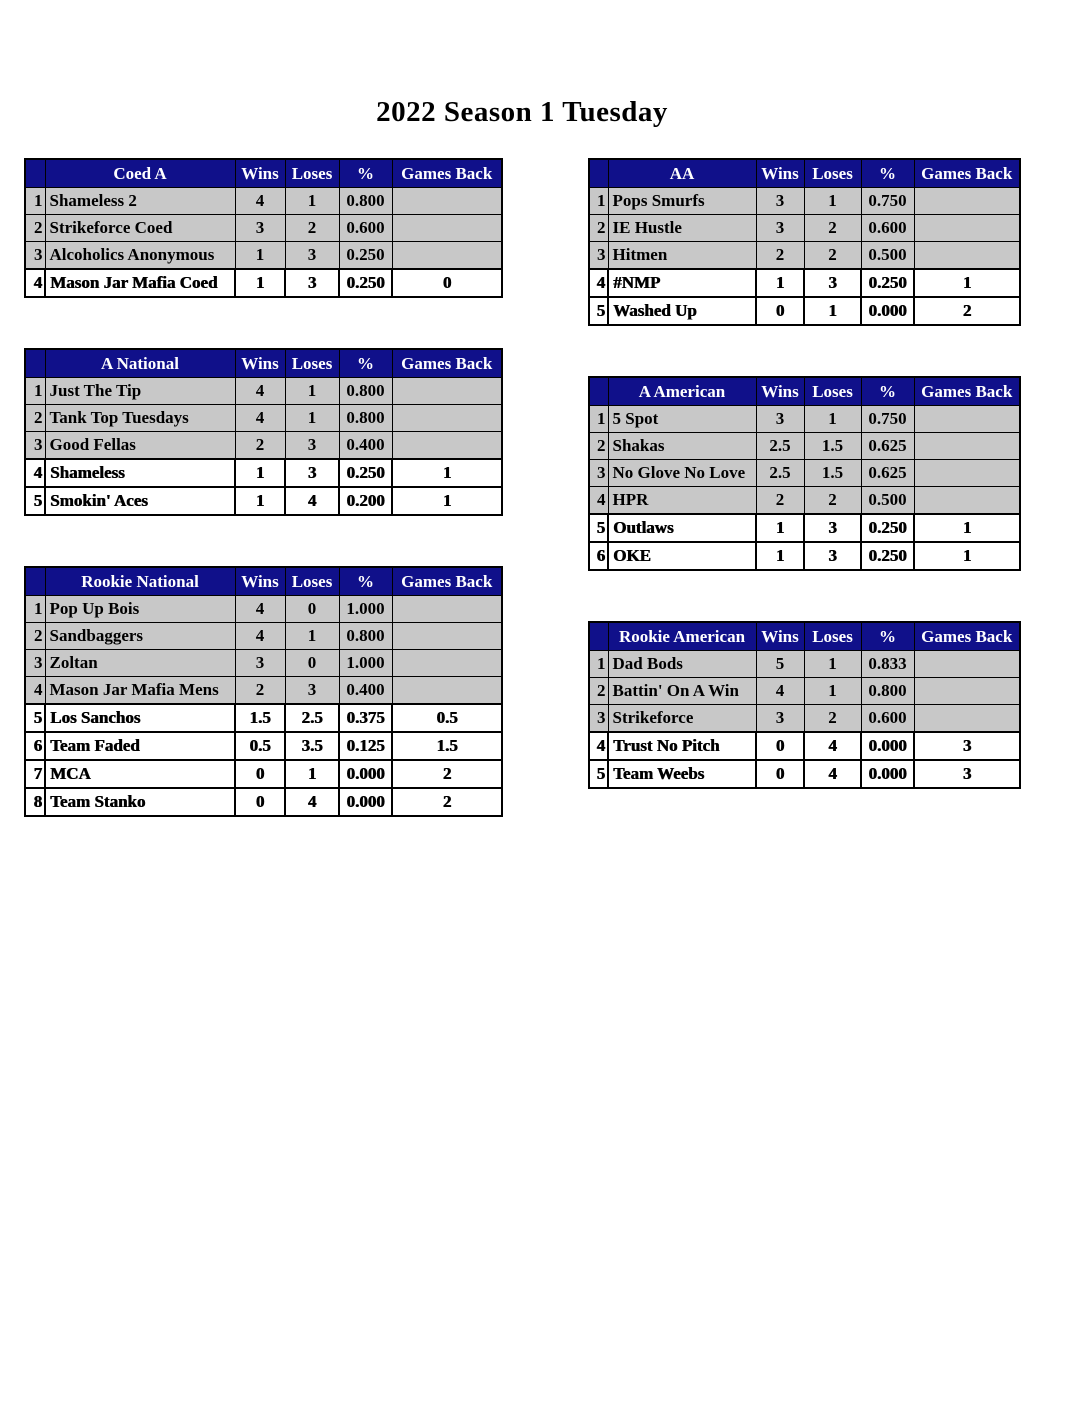 The height and width of the screenshot is (1408, 1088). Describe the element at coordinates (804, 774) in the screenshot. I see `table-row: 5 Team Weebs 0 4 0.000 3` at that location.